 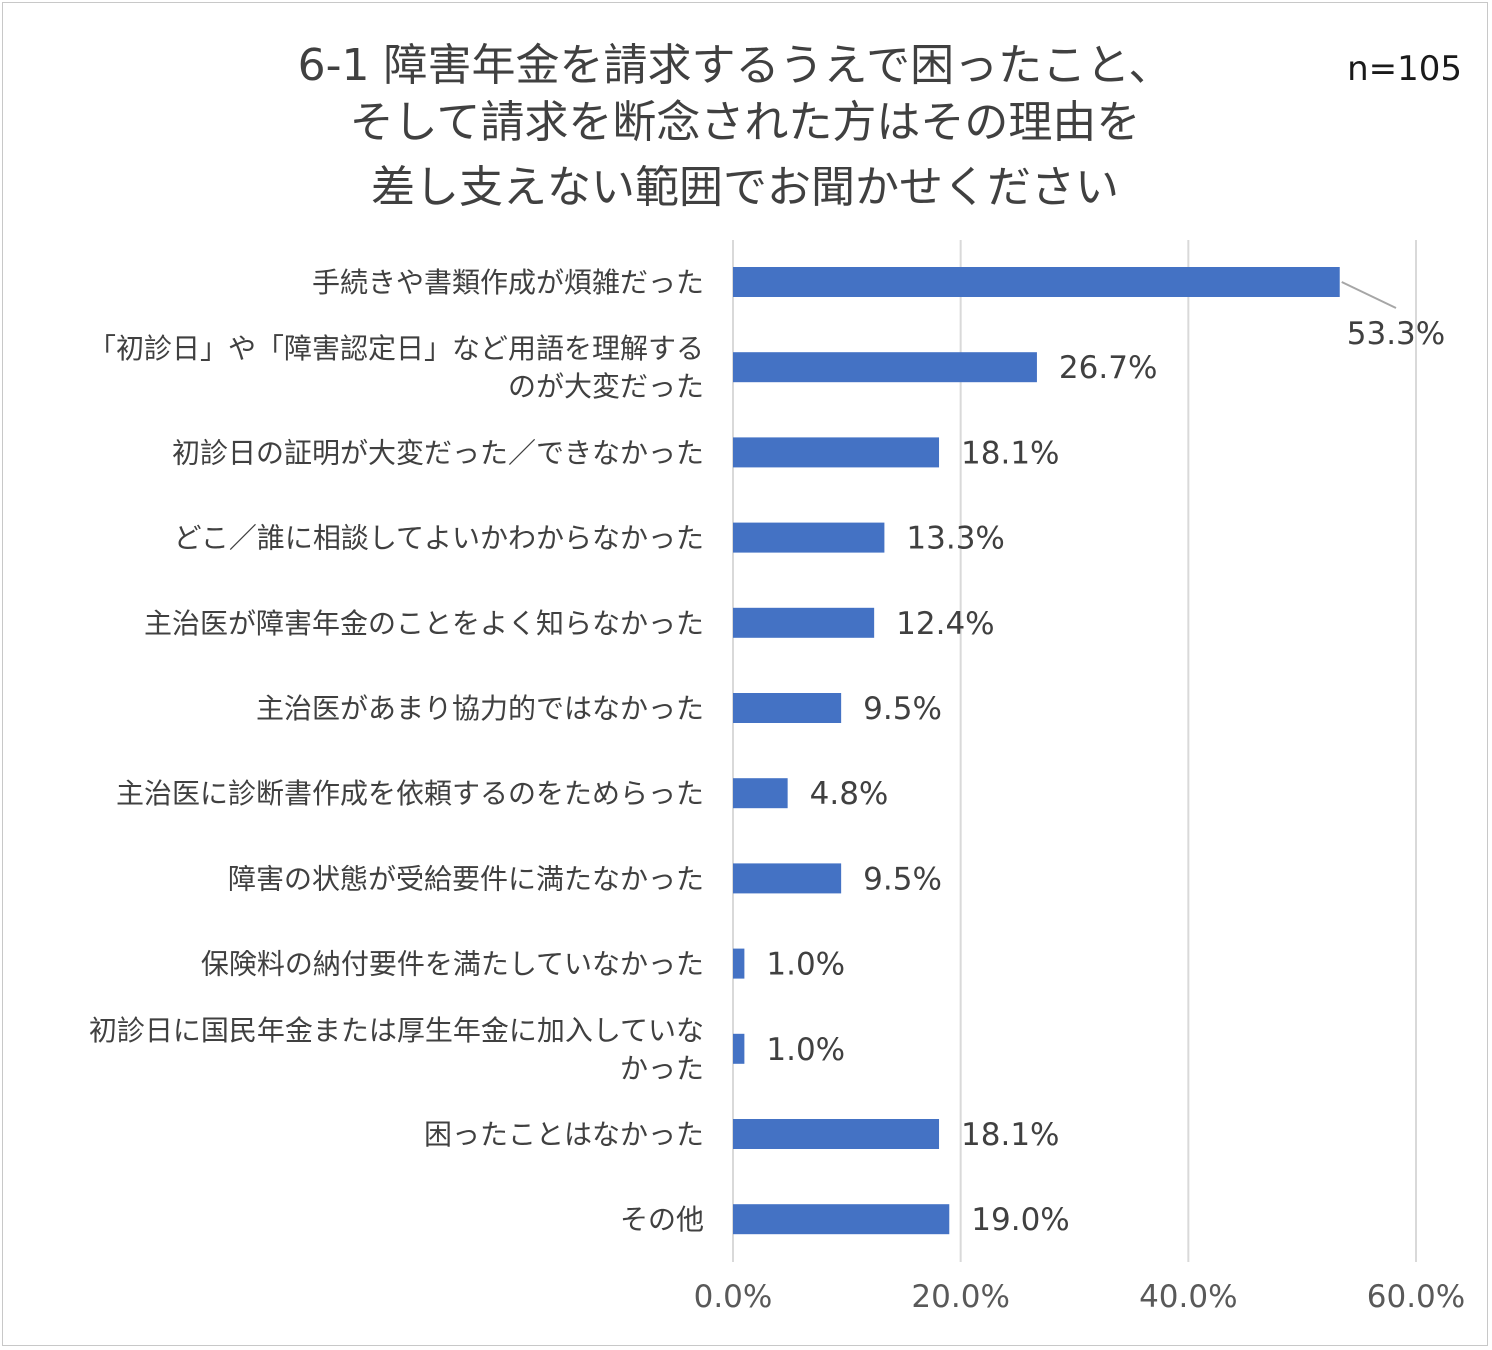 I want to click on category-label: 主治医に診断書作成を依頼するのをためらった, so click(x=410, y=793).